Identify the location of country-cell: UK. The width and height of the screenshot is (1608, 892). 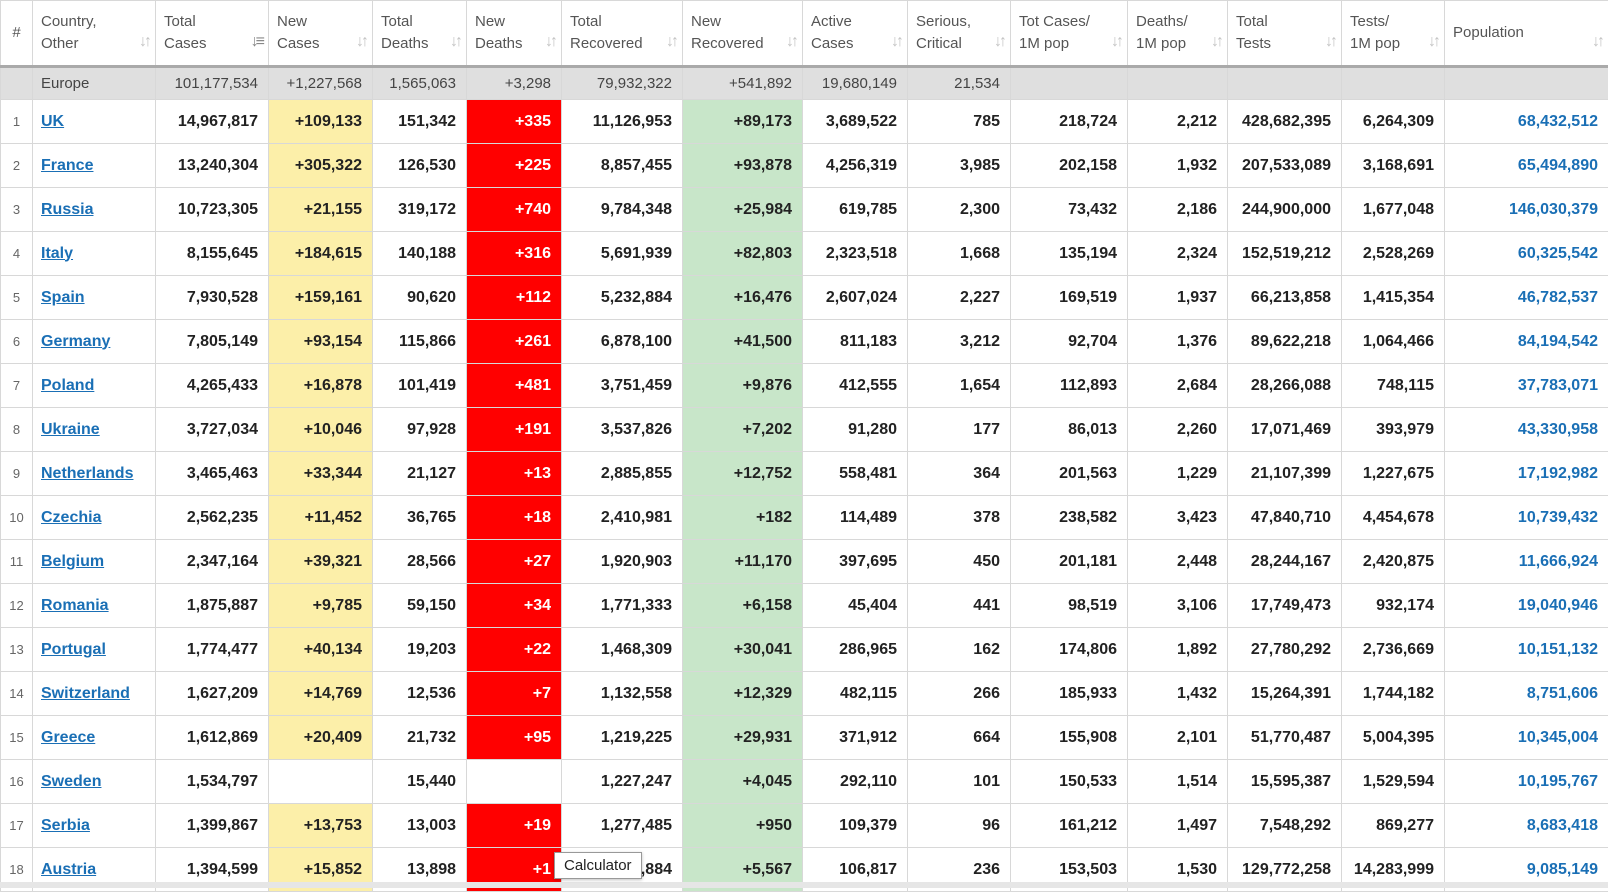
(94, 122).